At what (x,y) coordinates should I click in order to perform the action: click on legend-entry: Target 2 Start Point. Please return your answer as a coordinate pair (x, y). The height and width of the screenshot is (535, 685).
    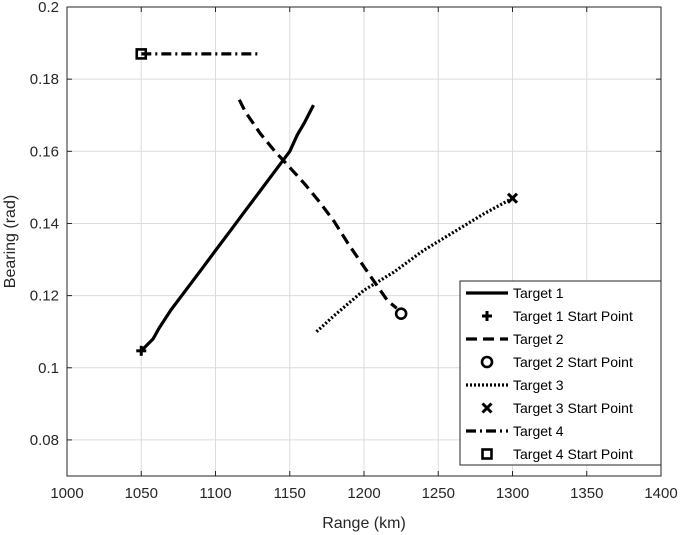
    Looking at the image, I should click on (556, 362).